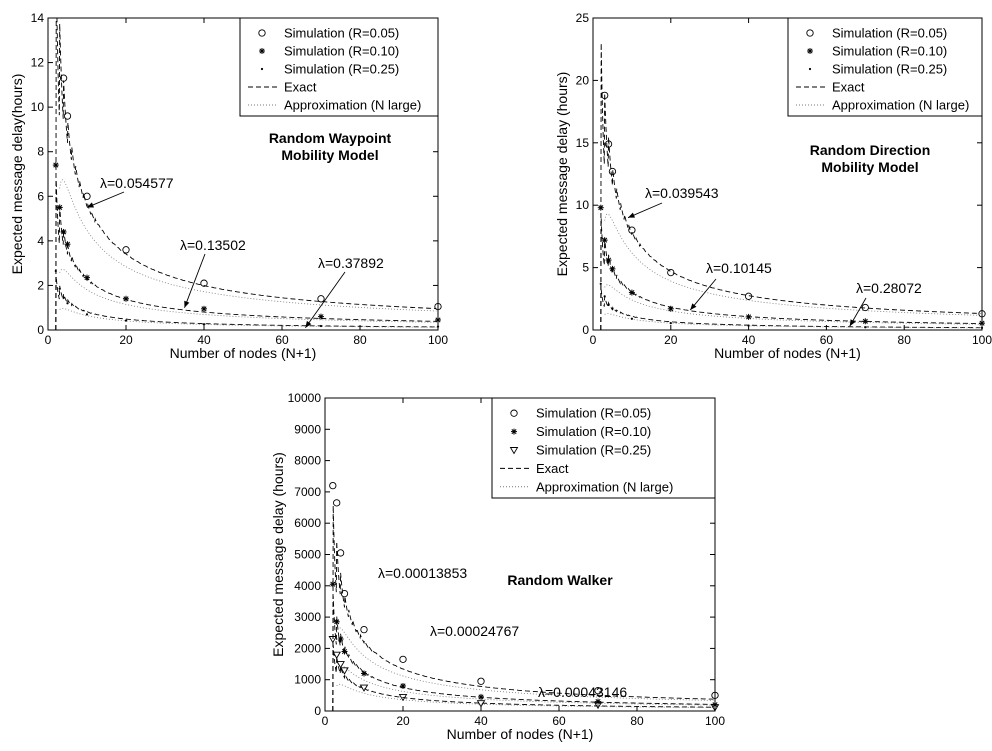  Describe the element at coordinates (582, 692) in the screenshot. I see `lambda-annotation: λ=0.00043146` at that location.